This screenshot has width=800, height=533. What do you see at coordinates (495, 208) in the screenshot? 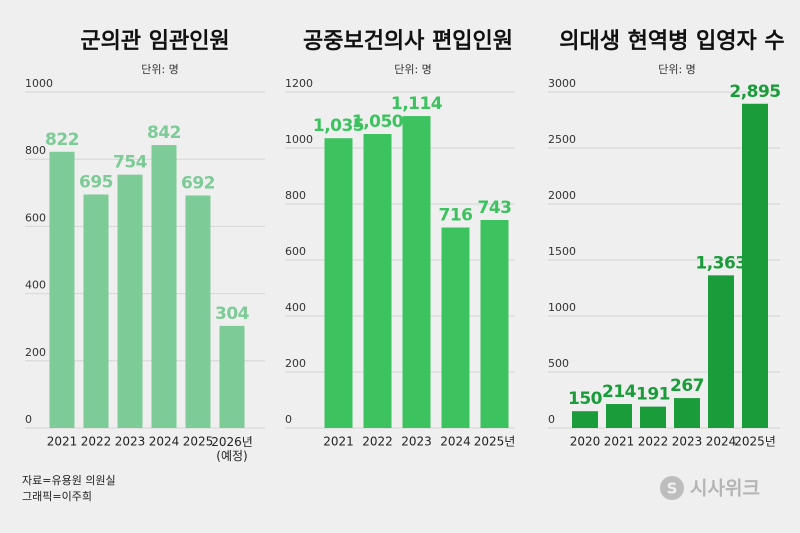
I see `value-label: 743` at bounding box center [495, 208].